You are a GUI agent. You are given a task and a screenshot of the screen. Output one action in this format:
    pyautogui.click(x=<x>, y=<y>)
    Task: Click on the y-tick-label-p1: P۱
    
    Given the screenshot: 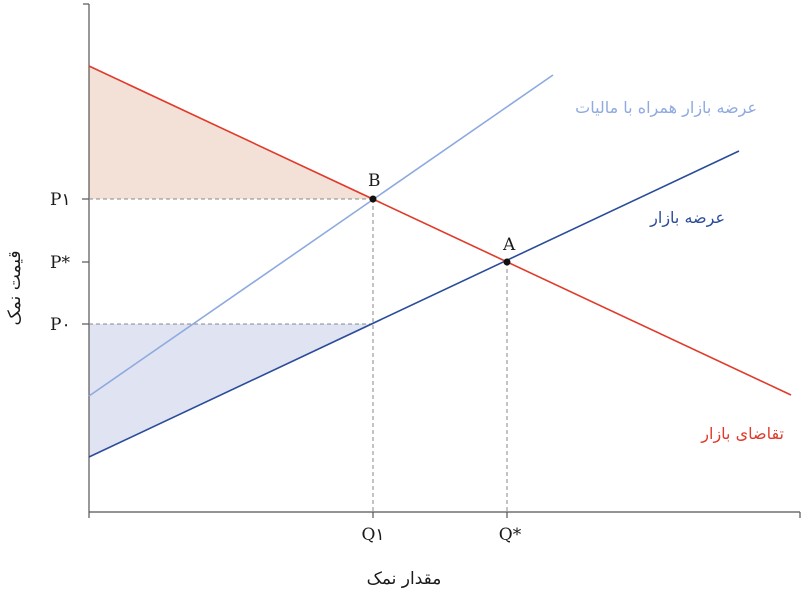 What is the action you would take?
    pyautogui.click(x=60, y=200)
    